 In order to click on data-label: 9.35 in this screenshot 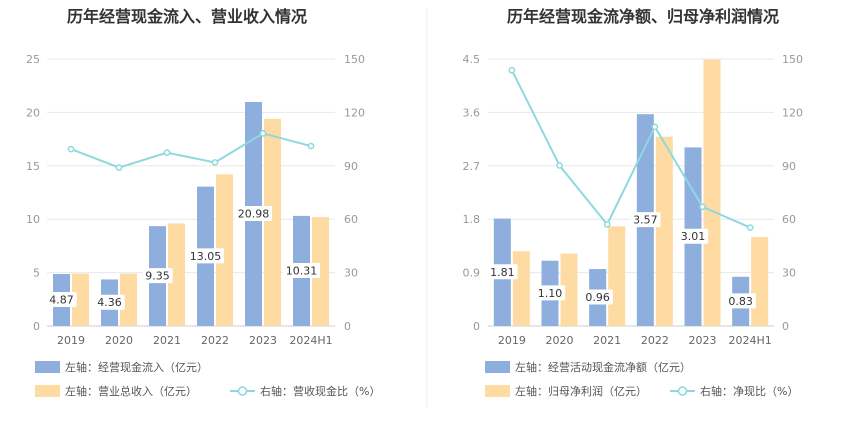, I will do `click(157, 276)`.